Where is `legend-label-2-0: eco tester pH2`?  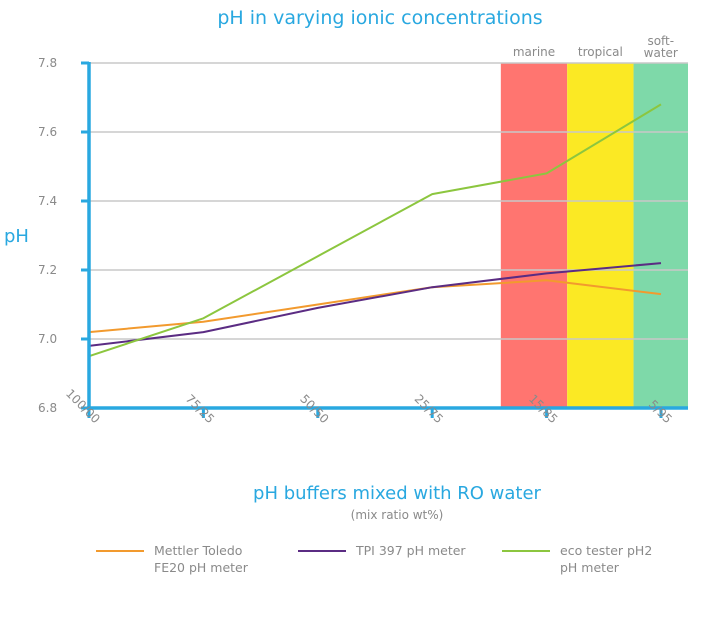 legend-label-2-0: eco tester pH2 is located at coordinates (606, 550).